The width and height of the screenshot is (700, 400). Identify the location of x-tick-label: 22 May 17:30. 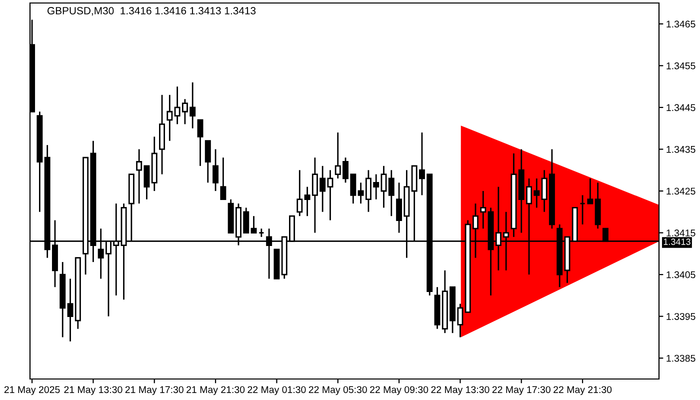
(521, 391).